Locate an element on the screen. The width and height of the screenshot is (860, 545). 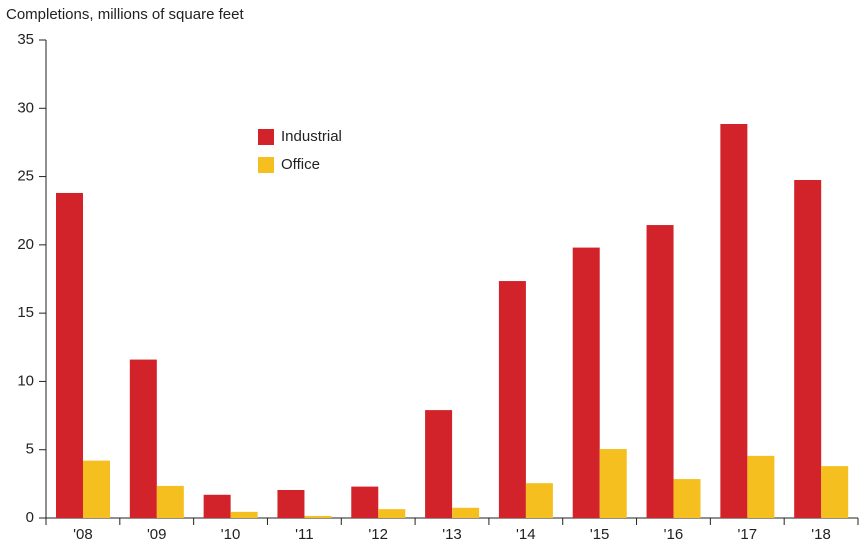
y-tick-label: 5 is located at coordinates (30, 449).